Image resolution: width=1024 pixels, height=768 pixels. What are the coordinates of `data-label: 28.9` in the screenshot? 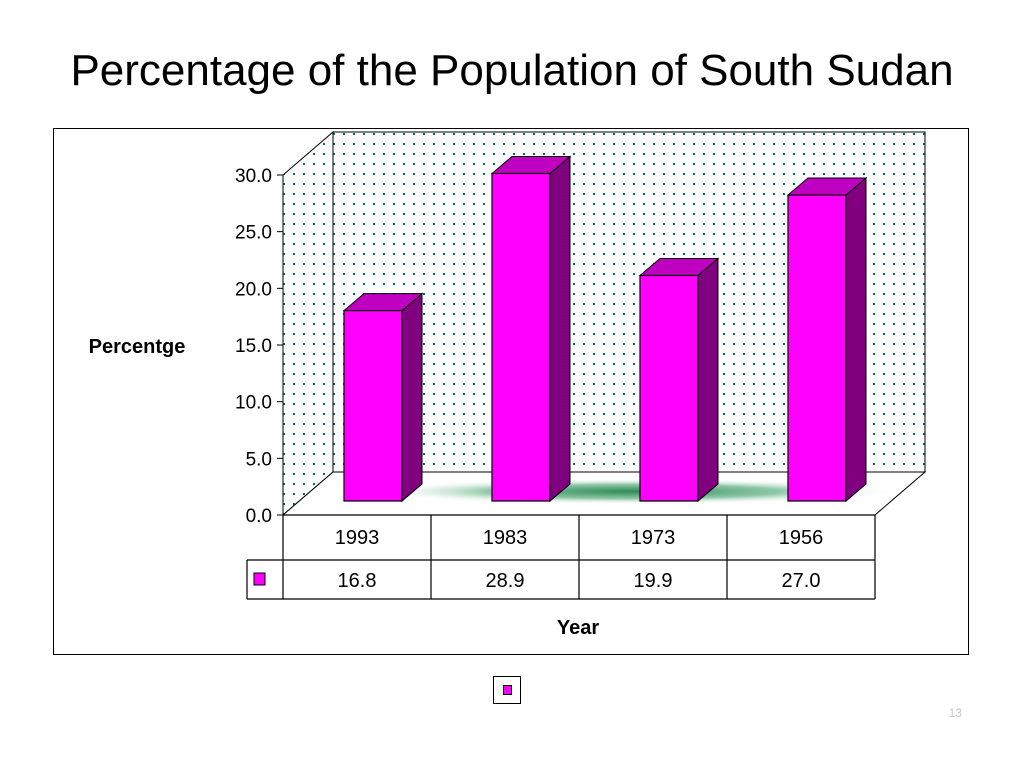 It's located at (505, 581).